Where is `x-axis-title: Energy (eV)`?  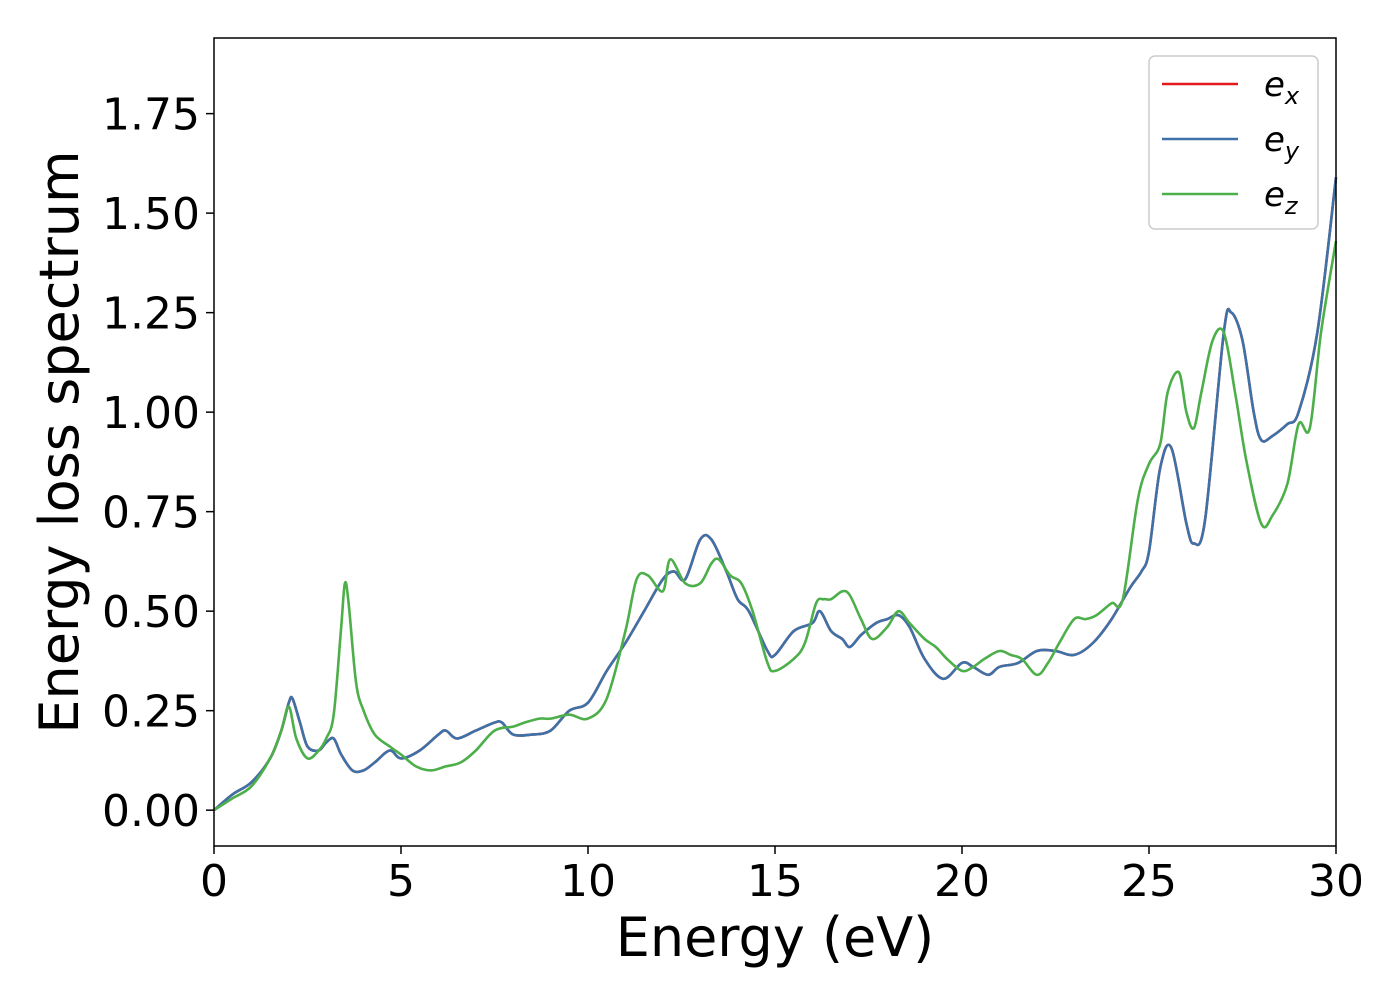 x-axis-title: Energy (eV) is located at coordinates (775, 937).